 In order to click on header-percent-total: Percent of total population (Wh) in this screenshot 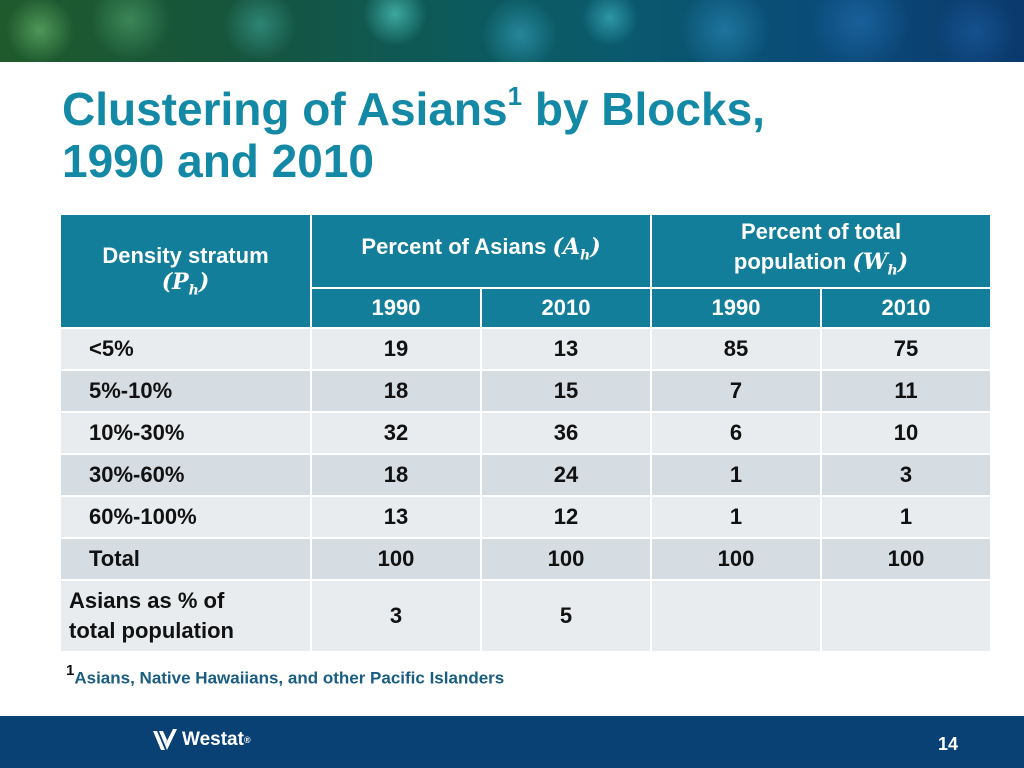, I will do `click(821, 251)`.